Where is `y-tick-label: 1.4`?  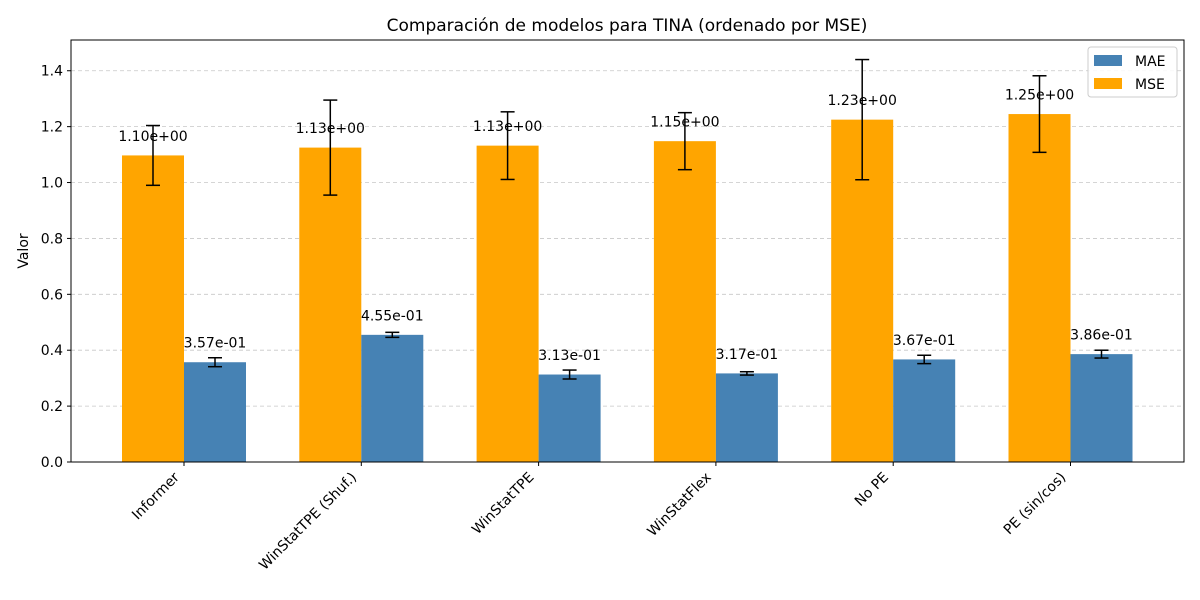
y-tick-label: 1.4 is located at coordinates (52, 72).